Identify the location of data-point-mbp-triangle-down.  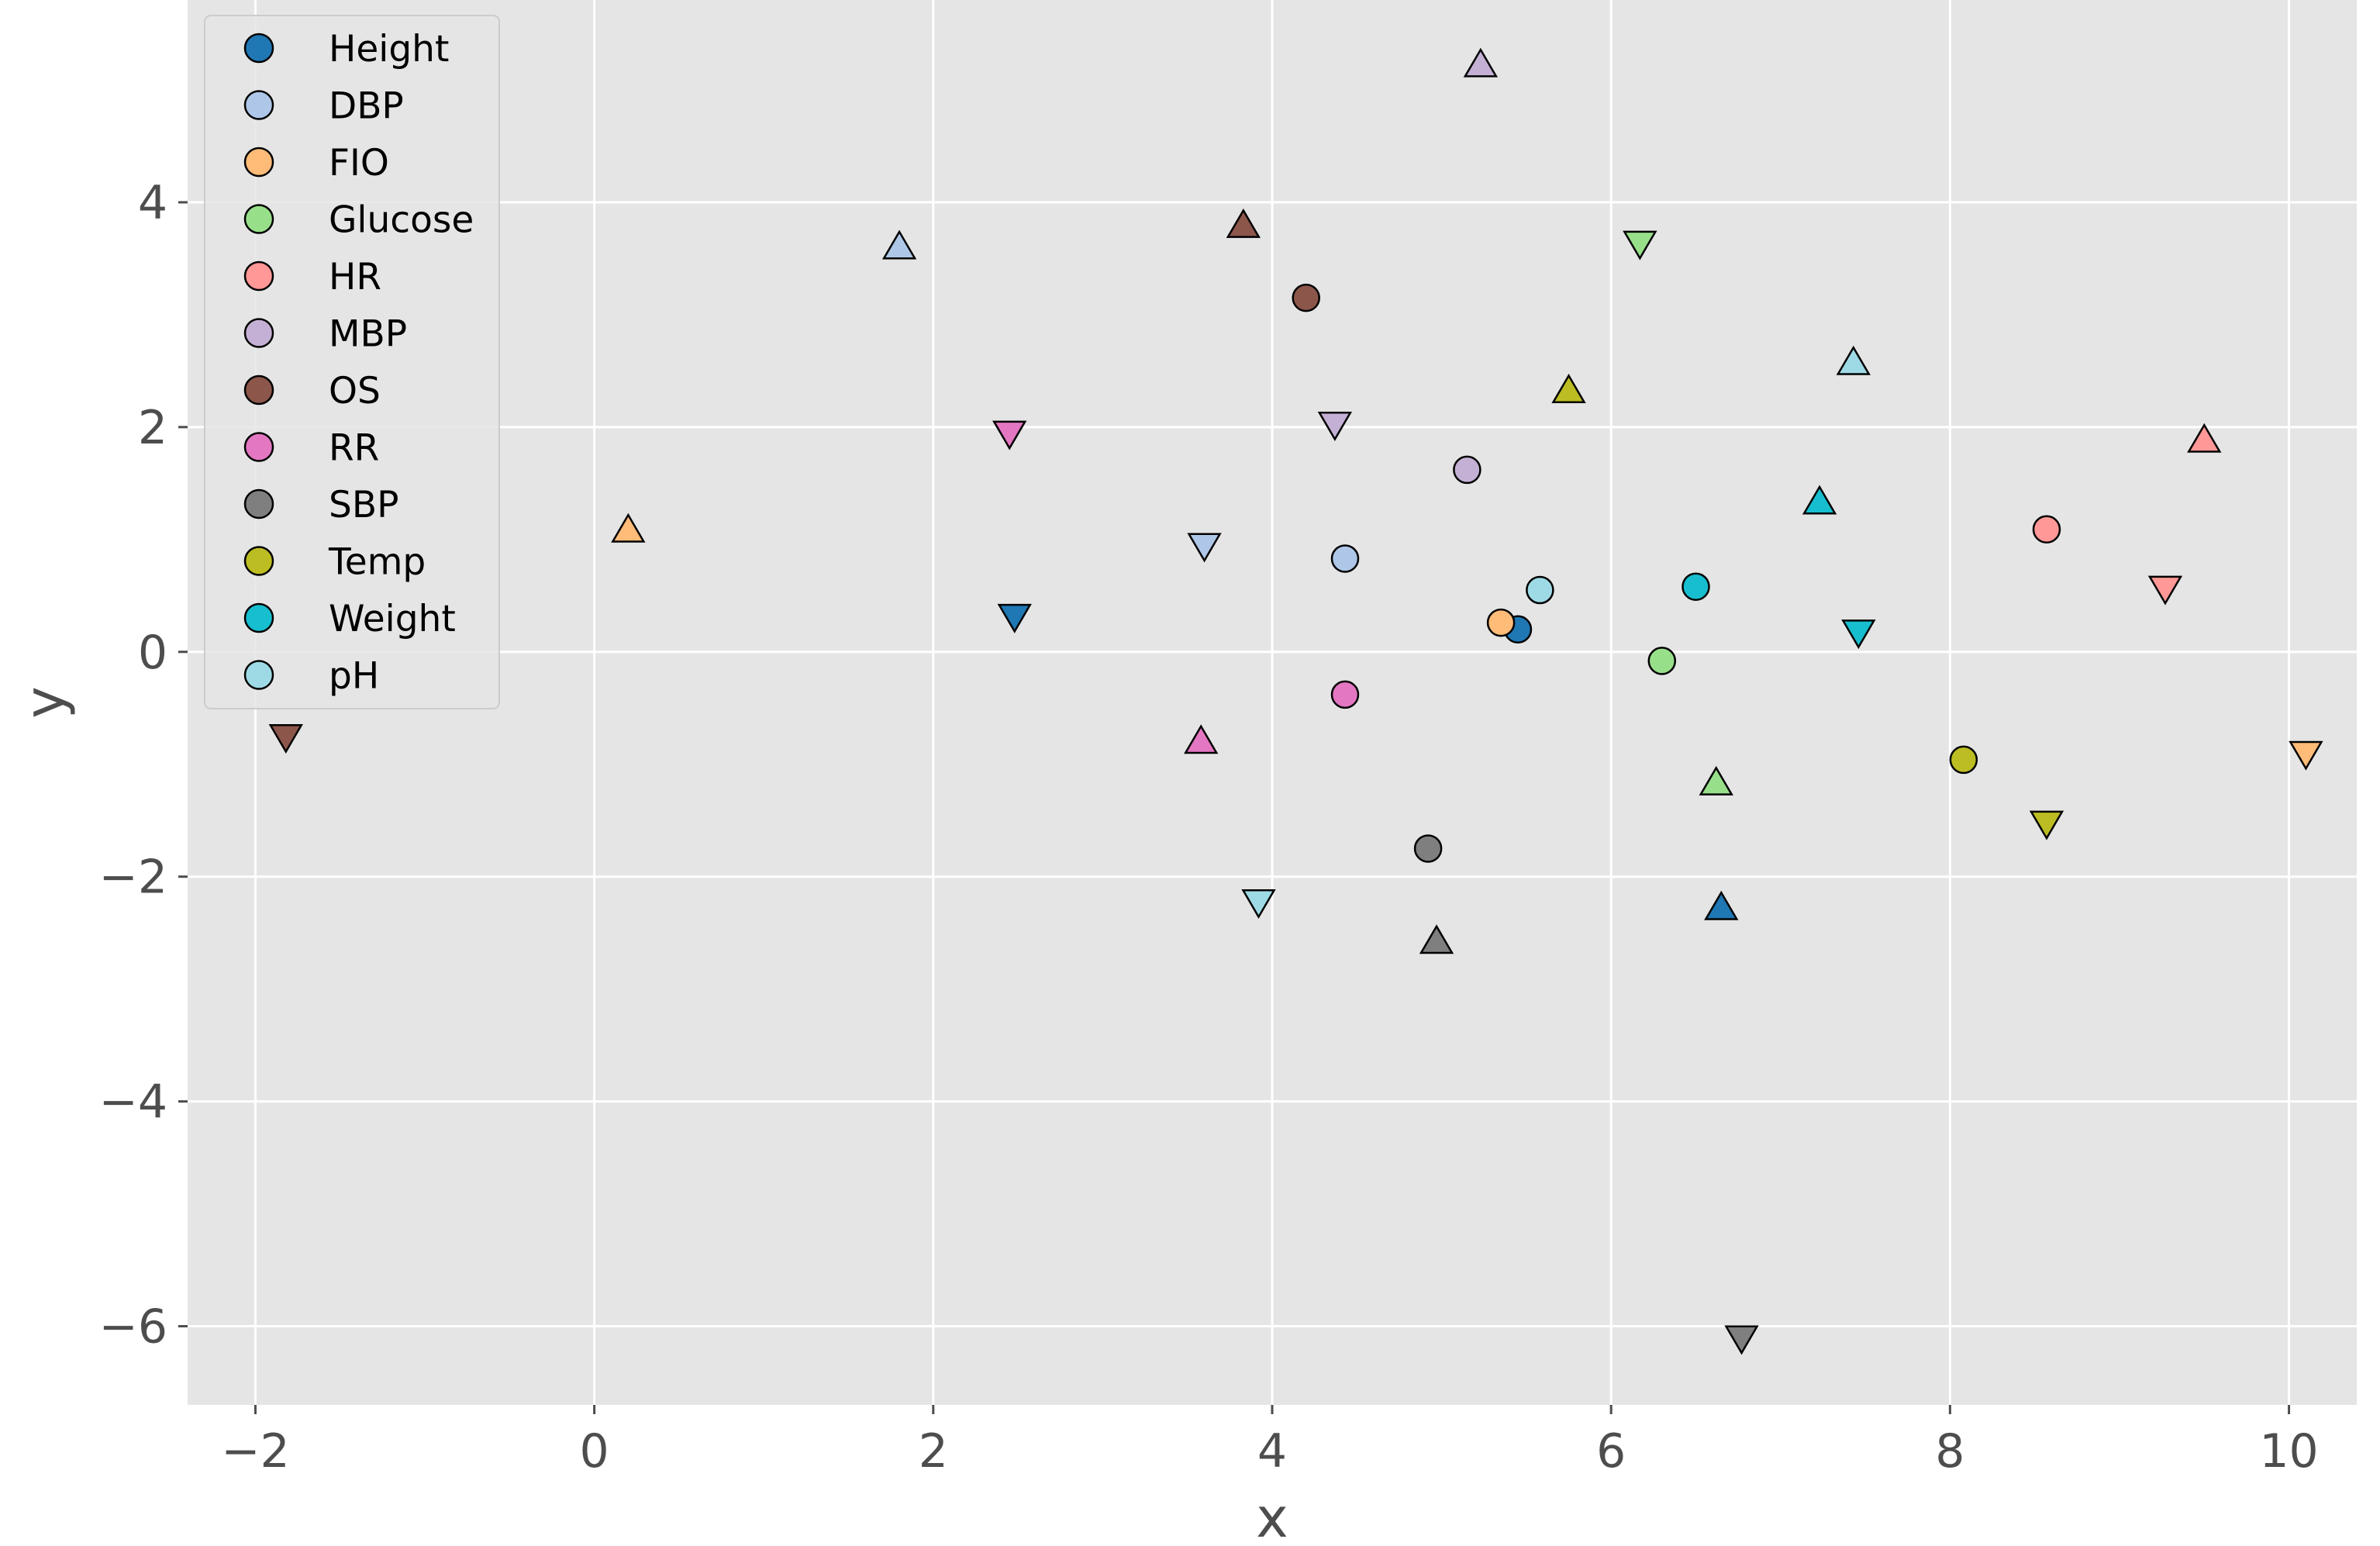
(1335, 426).